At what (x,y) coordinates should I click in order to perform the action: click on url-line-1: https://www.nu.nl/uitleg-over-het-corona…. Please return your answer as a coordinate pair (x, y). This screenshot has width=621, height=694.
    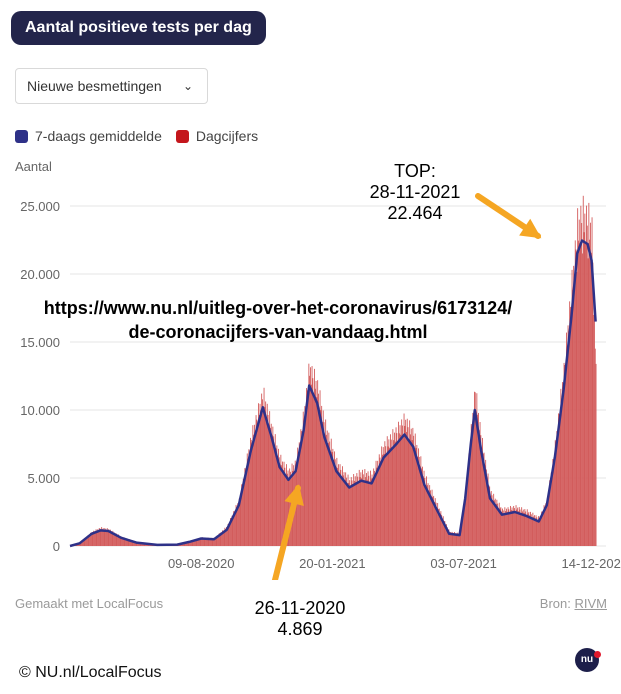
    Looking at the image, I should click on (278, 308).